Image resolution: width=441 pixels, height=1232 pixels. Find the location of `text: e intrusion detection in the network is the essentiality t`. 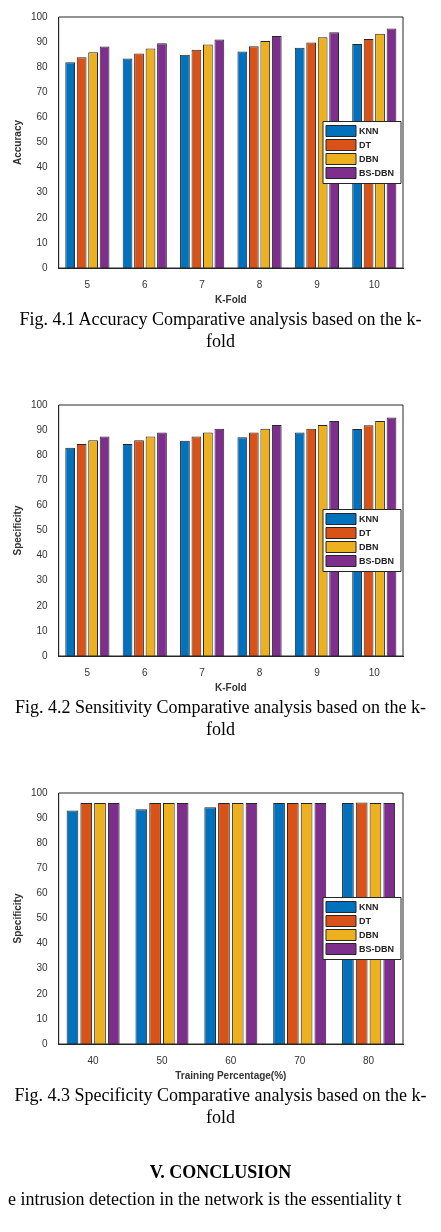

text: e intrusion detection in the network is the essentiality t is located at coordinates (205, 1199).